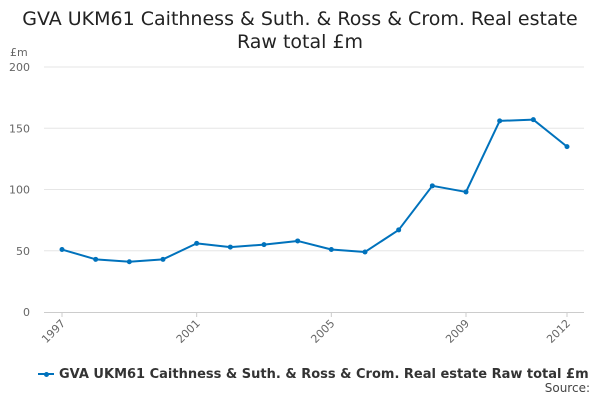  Describe the element at coordinates (53, 331) in the screenshot. I see `x-tick-label: 1997` at that location.